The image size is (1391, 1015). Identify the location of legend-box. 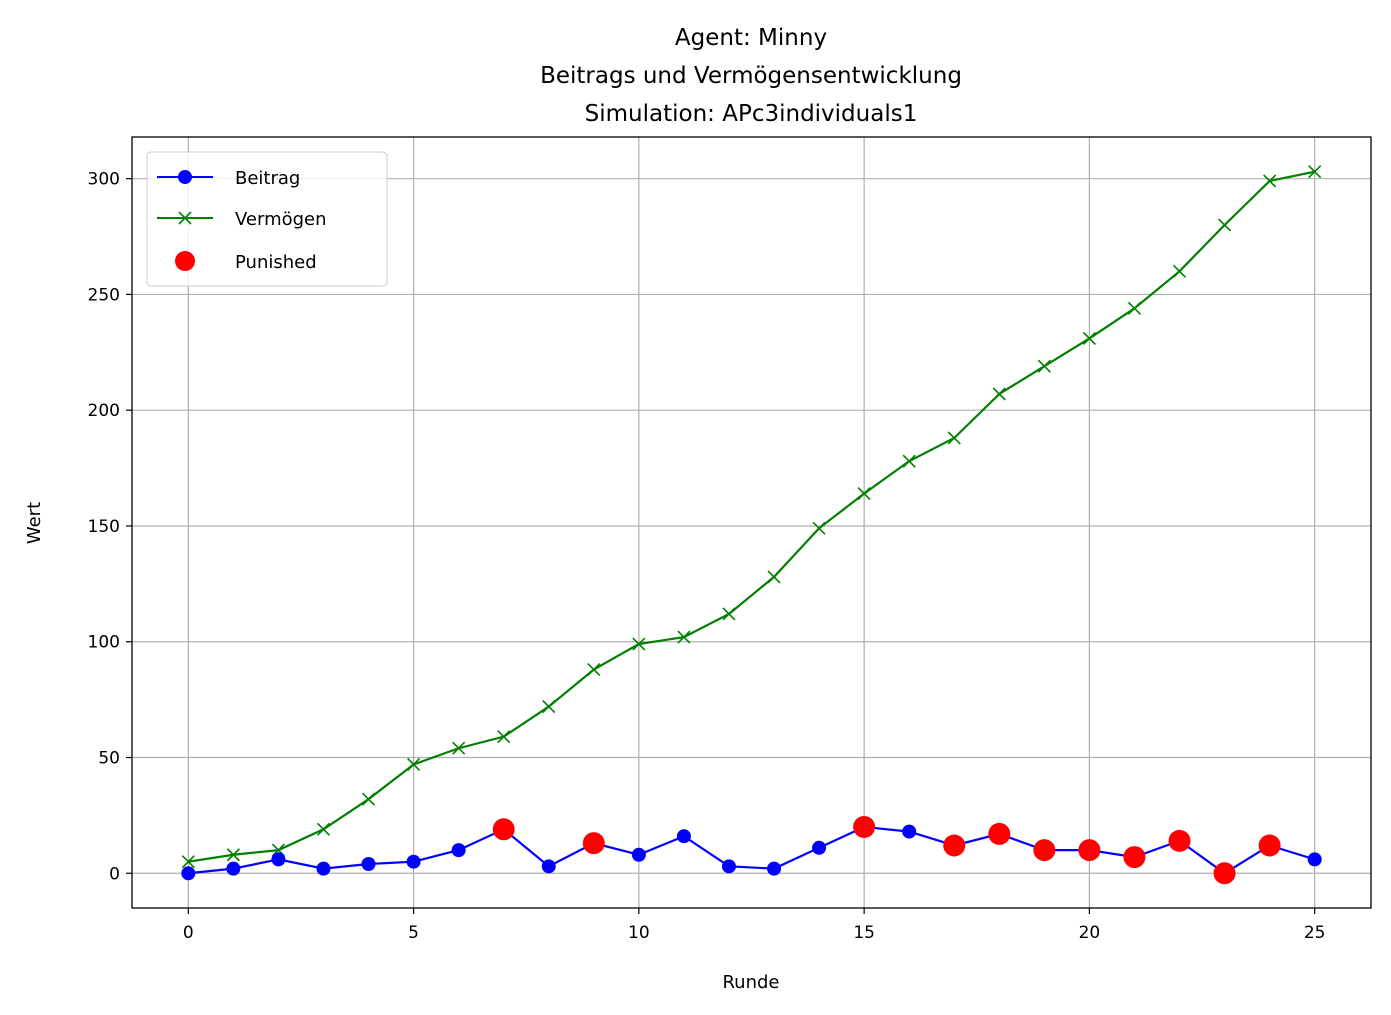
(267, 219).